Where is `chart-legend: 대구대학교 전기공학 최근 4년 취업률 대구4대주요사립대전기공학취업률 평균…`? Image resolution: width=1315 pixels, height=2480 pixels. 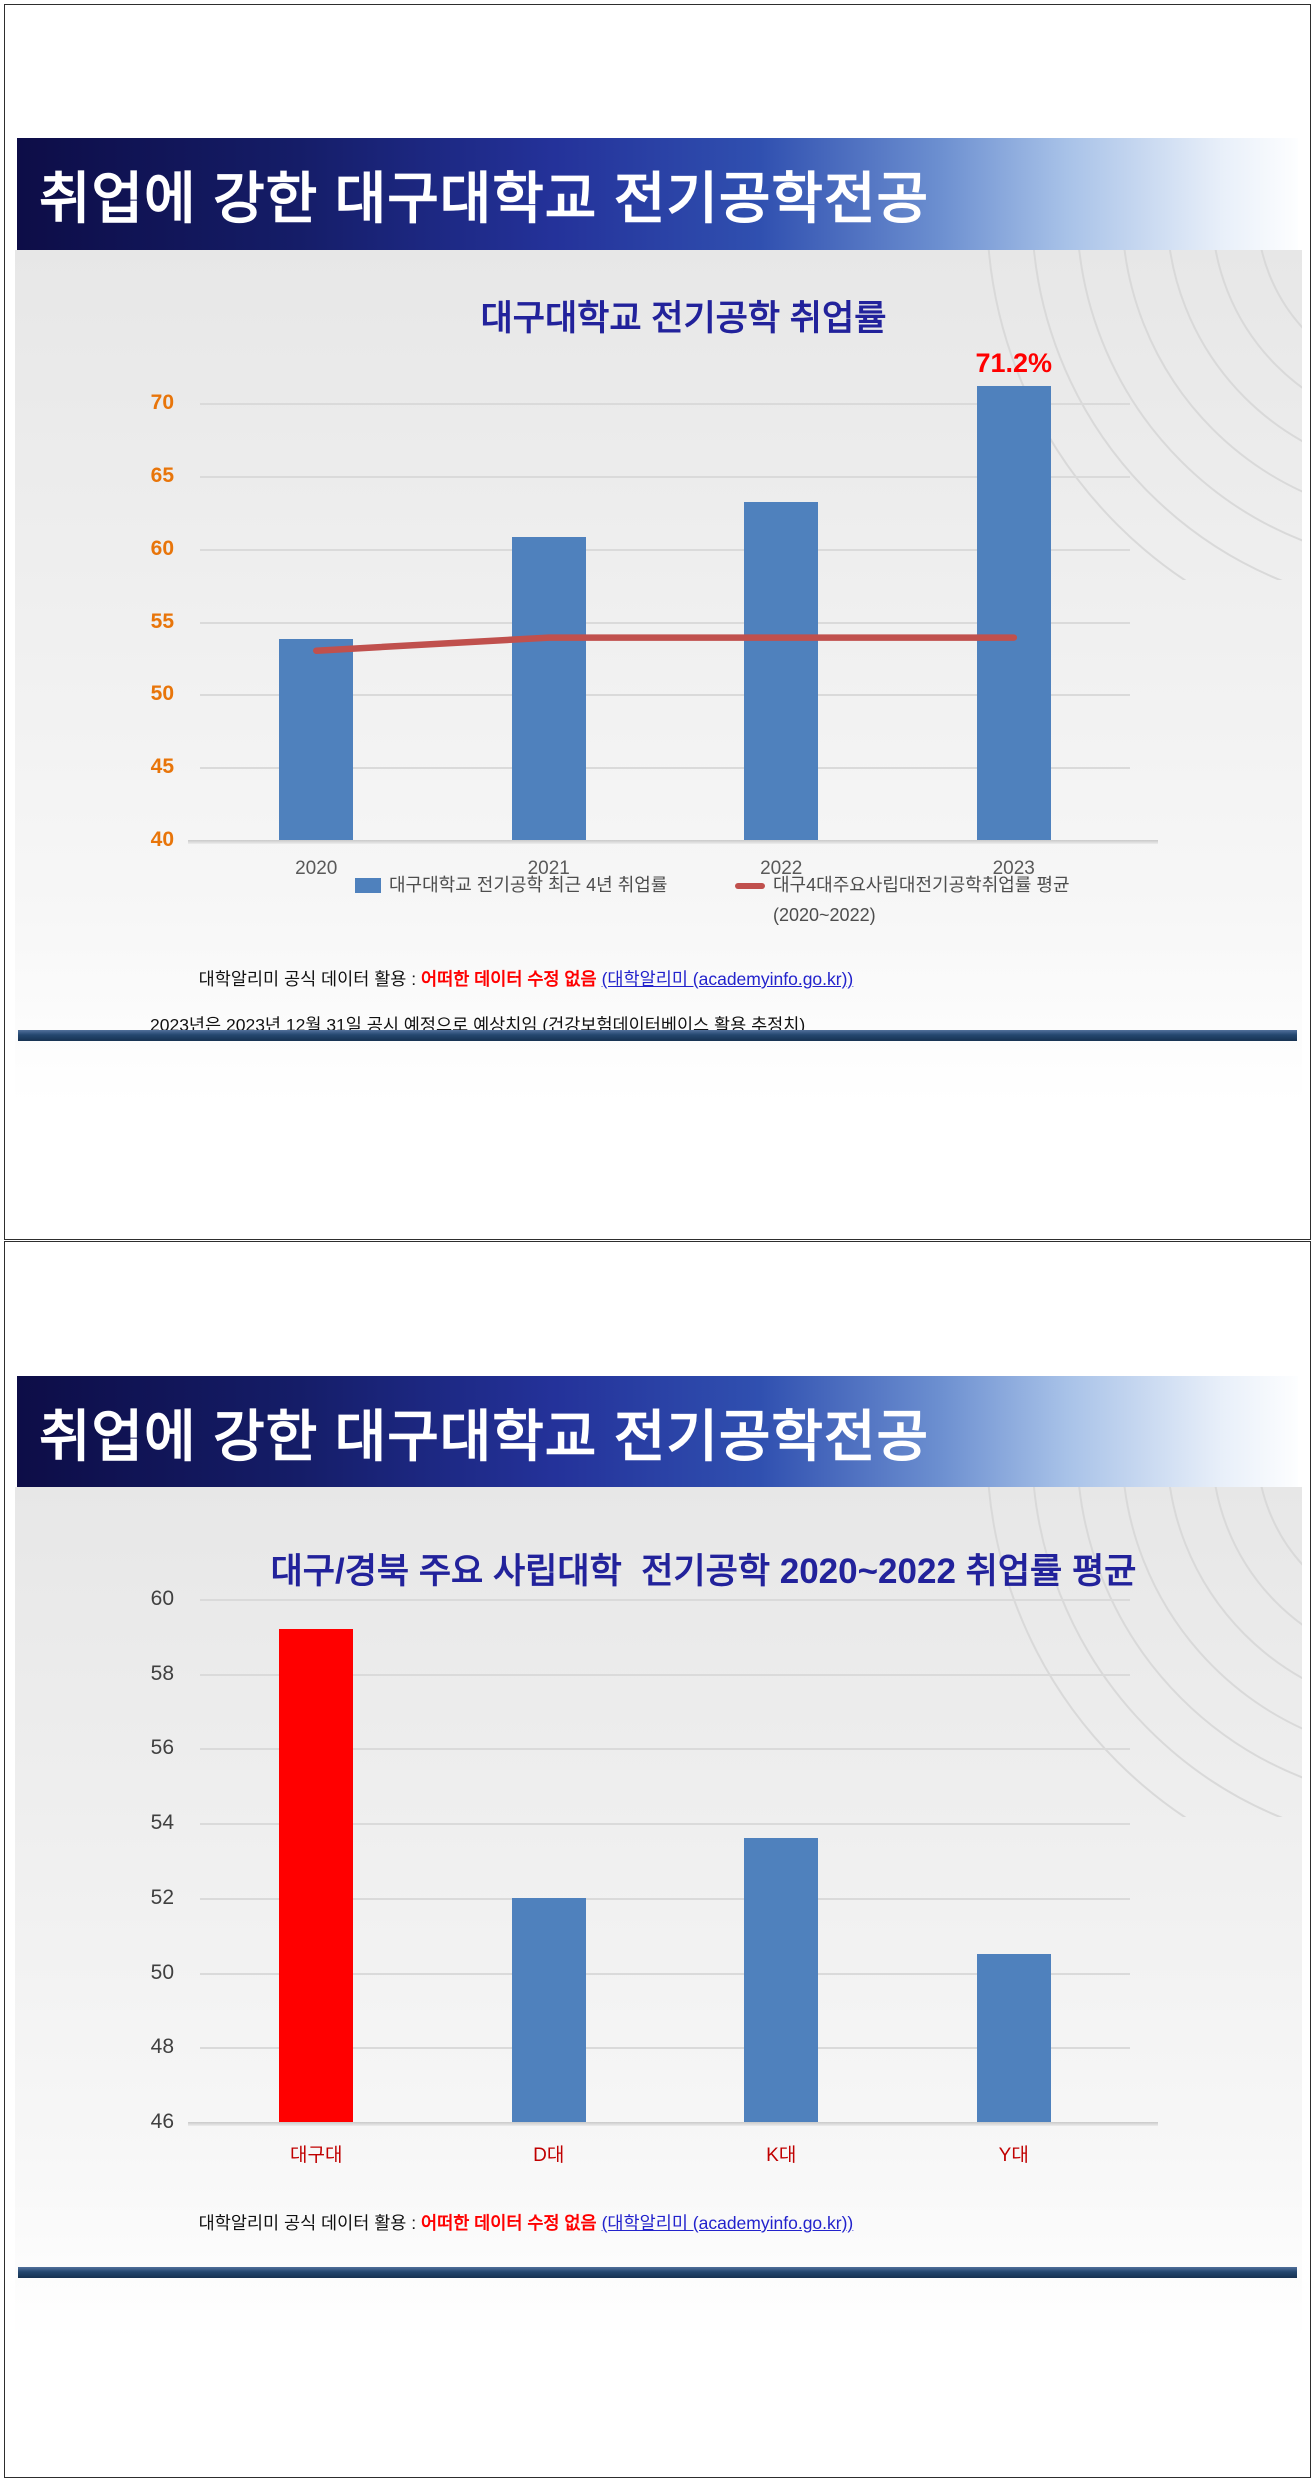 chart-legend: 대구대학교 전기공학 최근 4년 취업률 대구4대주요사립대전기공학취업률 평균… is located at coordinates (658, 912).